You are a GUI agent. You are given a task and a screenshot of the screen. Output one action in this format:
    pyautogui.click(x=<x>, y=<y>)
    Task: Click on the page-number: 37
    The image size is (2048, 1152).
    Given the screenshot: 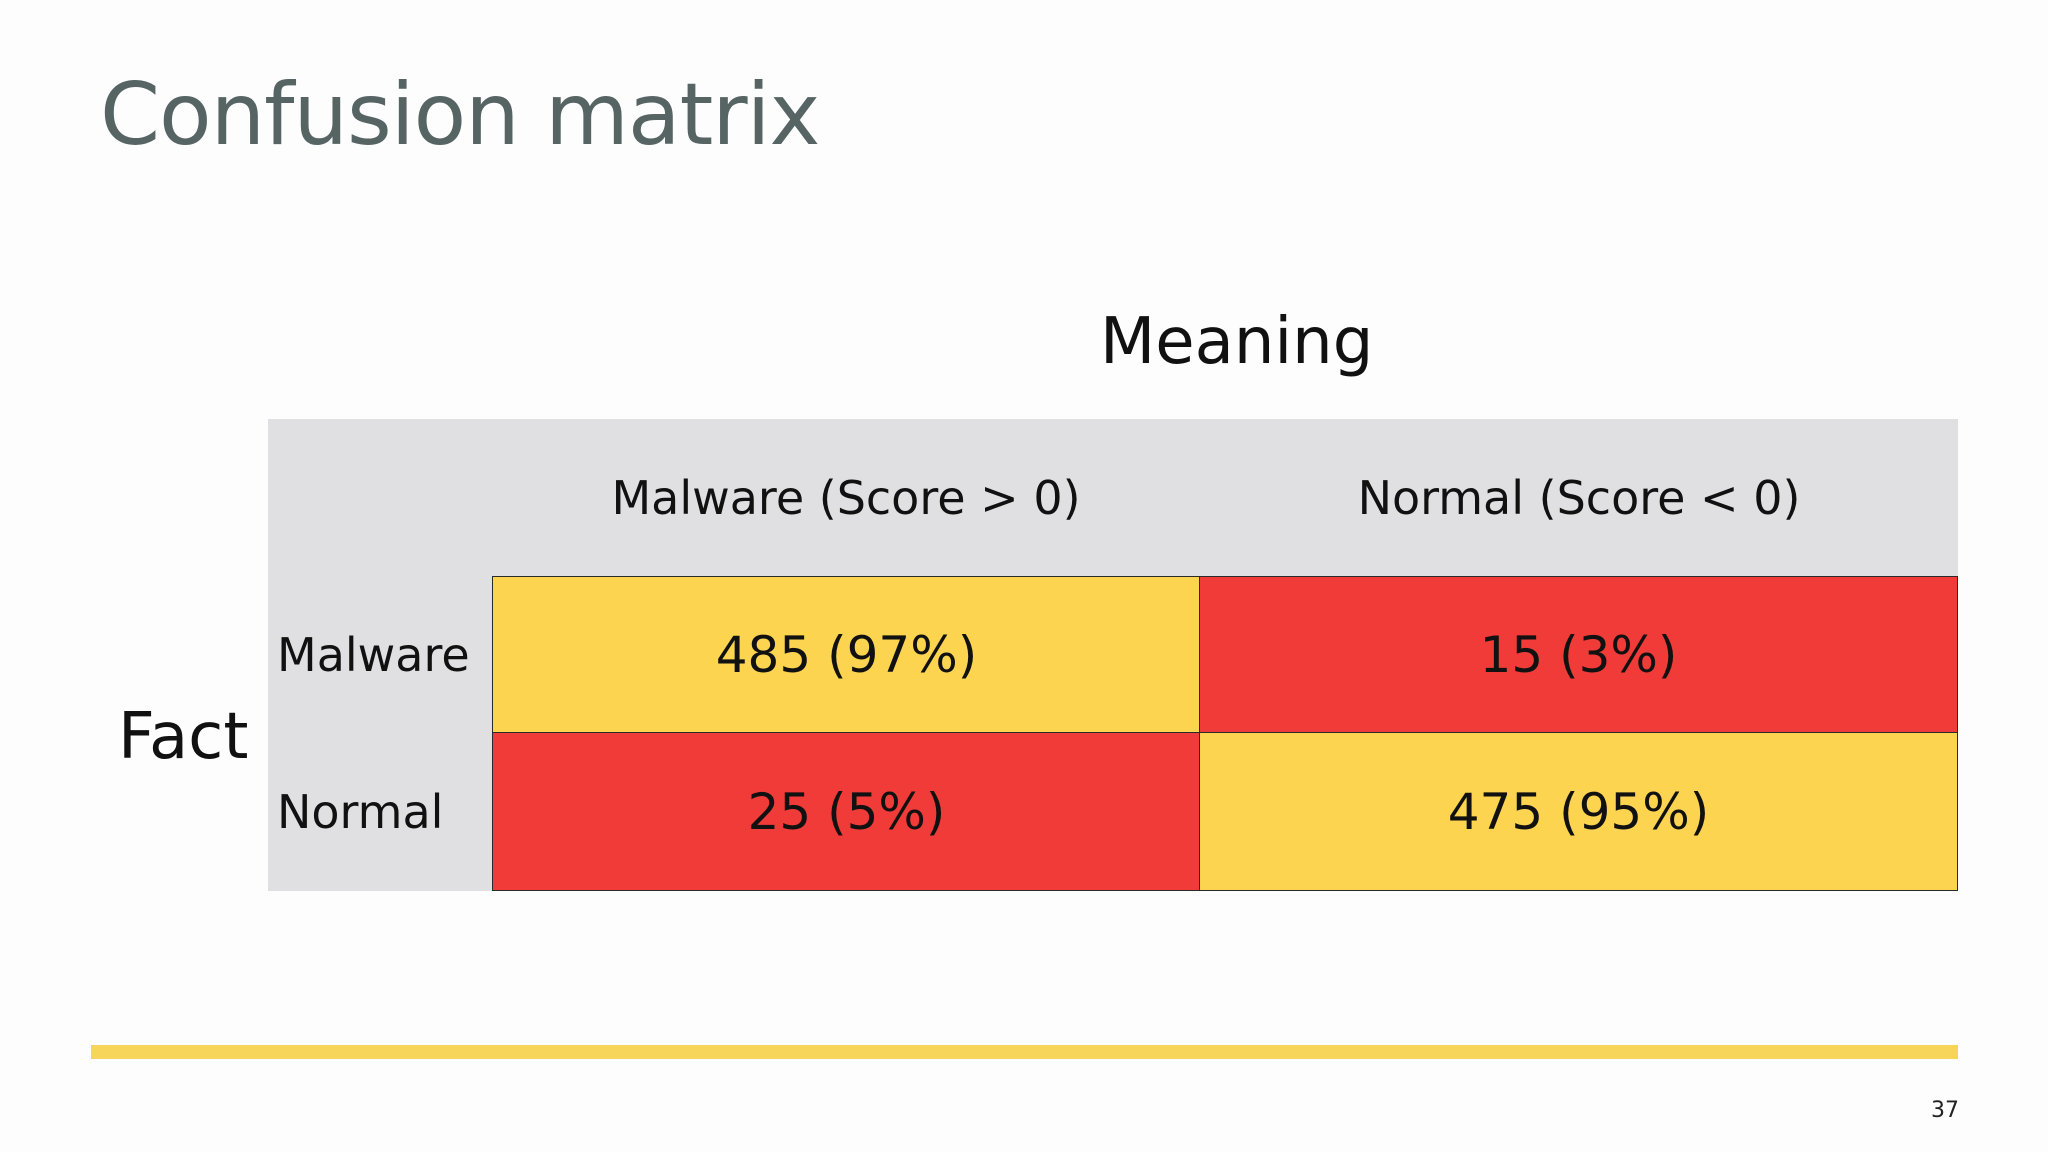 What is the action you would take?
    pyautogui.click(x=1945, y=1110)
    